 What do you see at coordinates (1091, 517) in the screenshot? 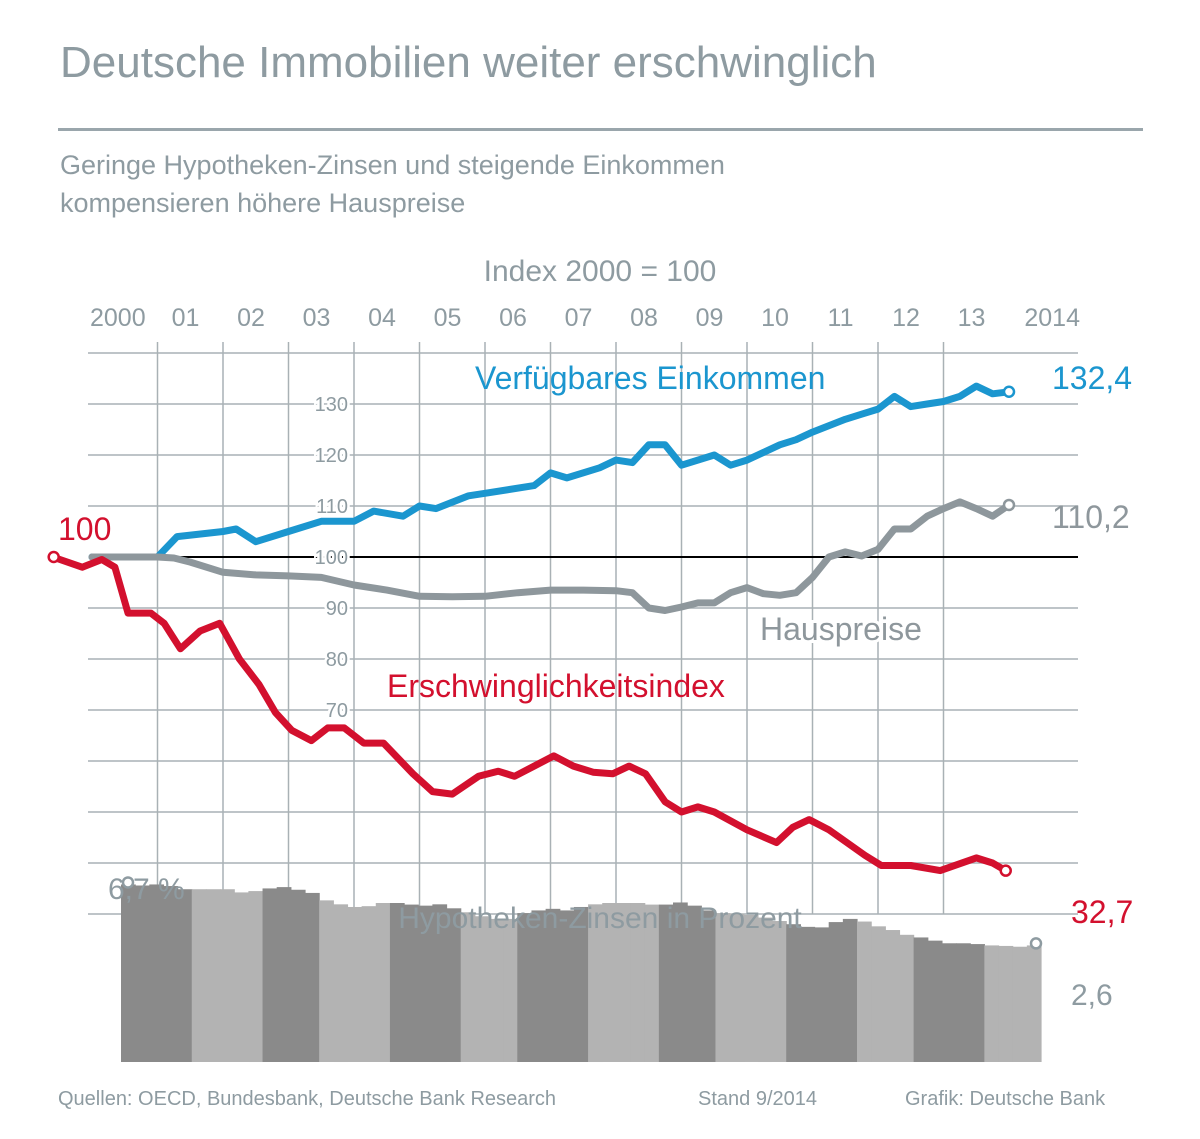
I see `series-end-label-houseprices: 110,2` at bounding box center [1091, 517].